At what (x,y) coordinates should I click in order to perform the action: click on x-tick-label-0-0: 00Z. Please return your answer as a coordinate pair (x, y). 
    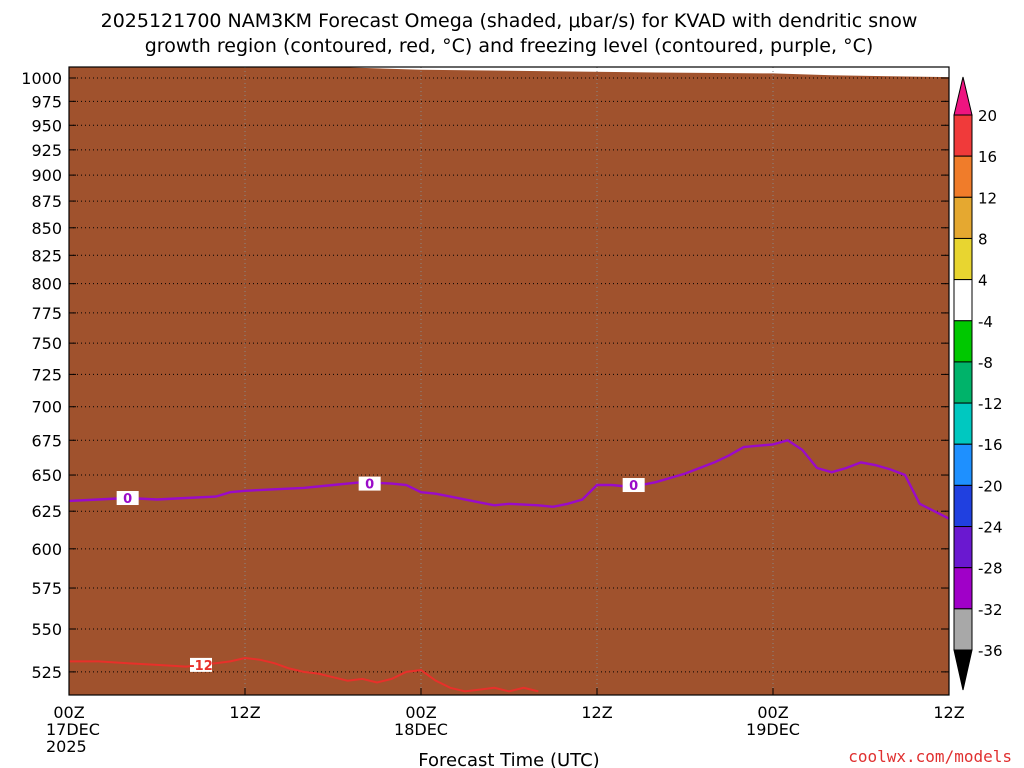
    Looking at the image, I should click on (68, 712).